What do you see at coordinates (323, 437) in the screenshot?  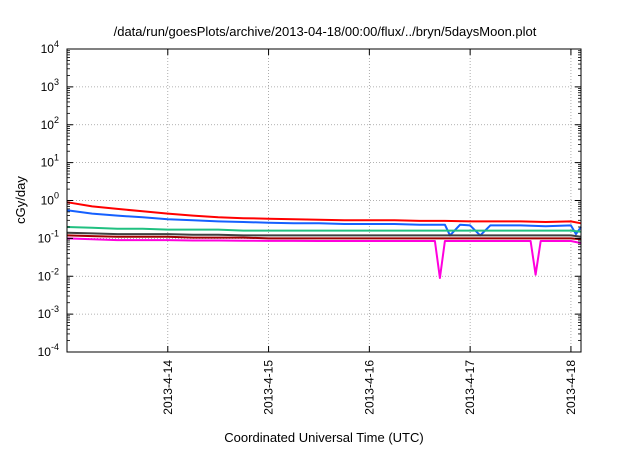 I see `x-axis-label: Coordinated Universal Time (UTC)` at bounding box center [323, 437].